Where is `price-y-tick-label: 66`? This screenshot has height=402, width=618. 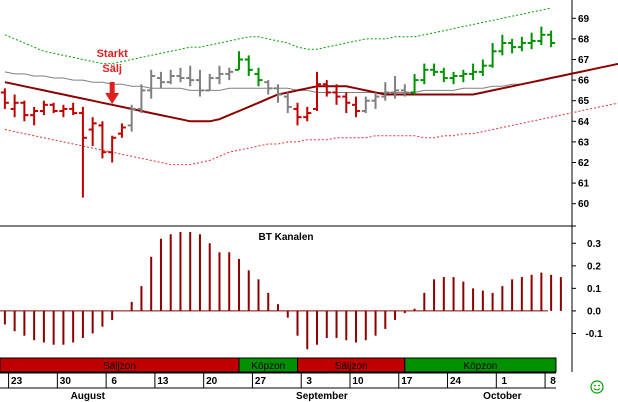 price-y-tick-label: 66 is located at coordinates (584, 81).